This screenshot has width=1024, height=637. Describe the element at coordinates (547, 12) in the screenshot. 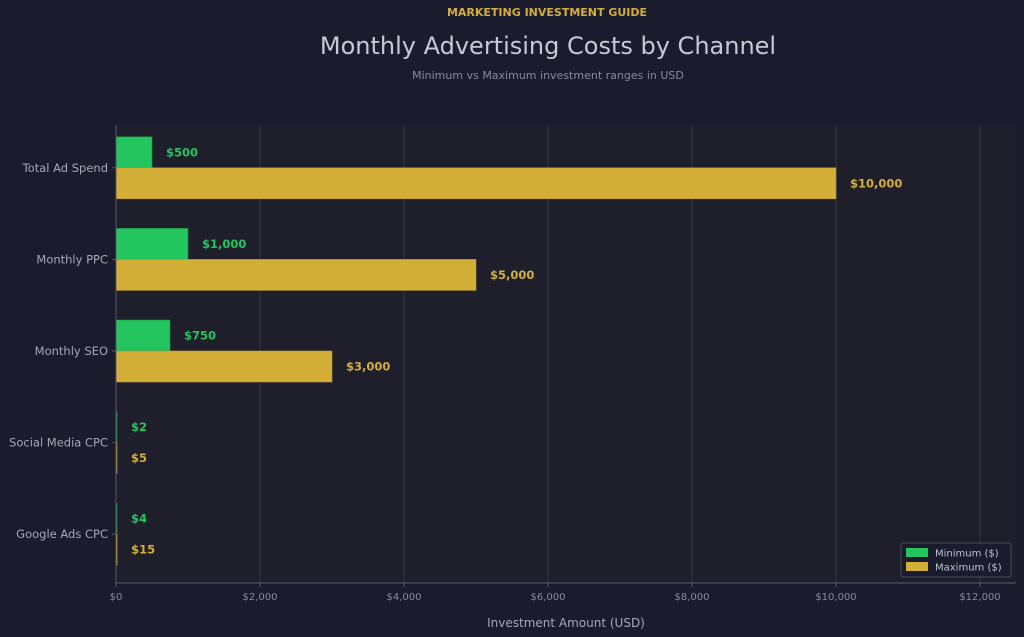

I see `chart-eyebrow: MARKETING INVESTMENT GUIDE` at that location.